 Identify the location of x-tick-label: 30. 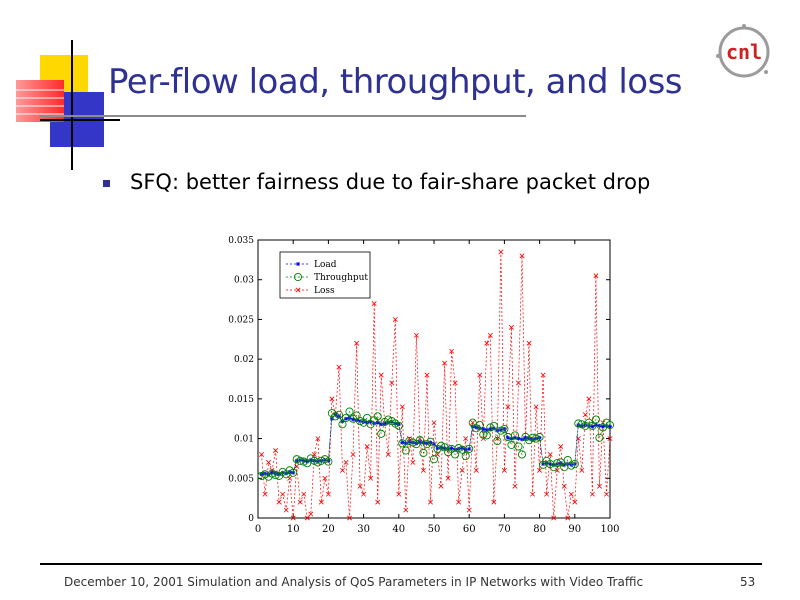
(363, 529).